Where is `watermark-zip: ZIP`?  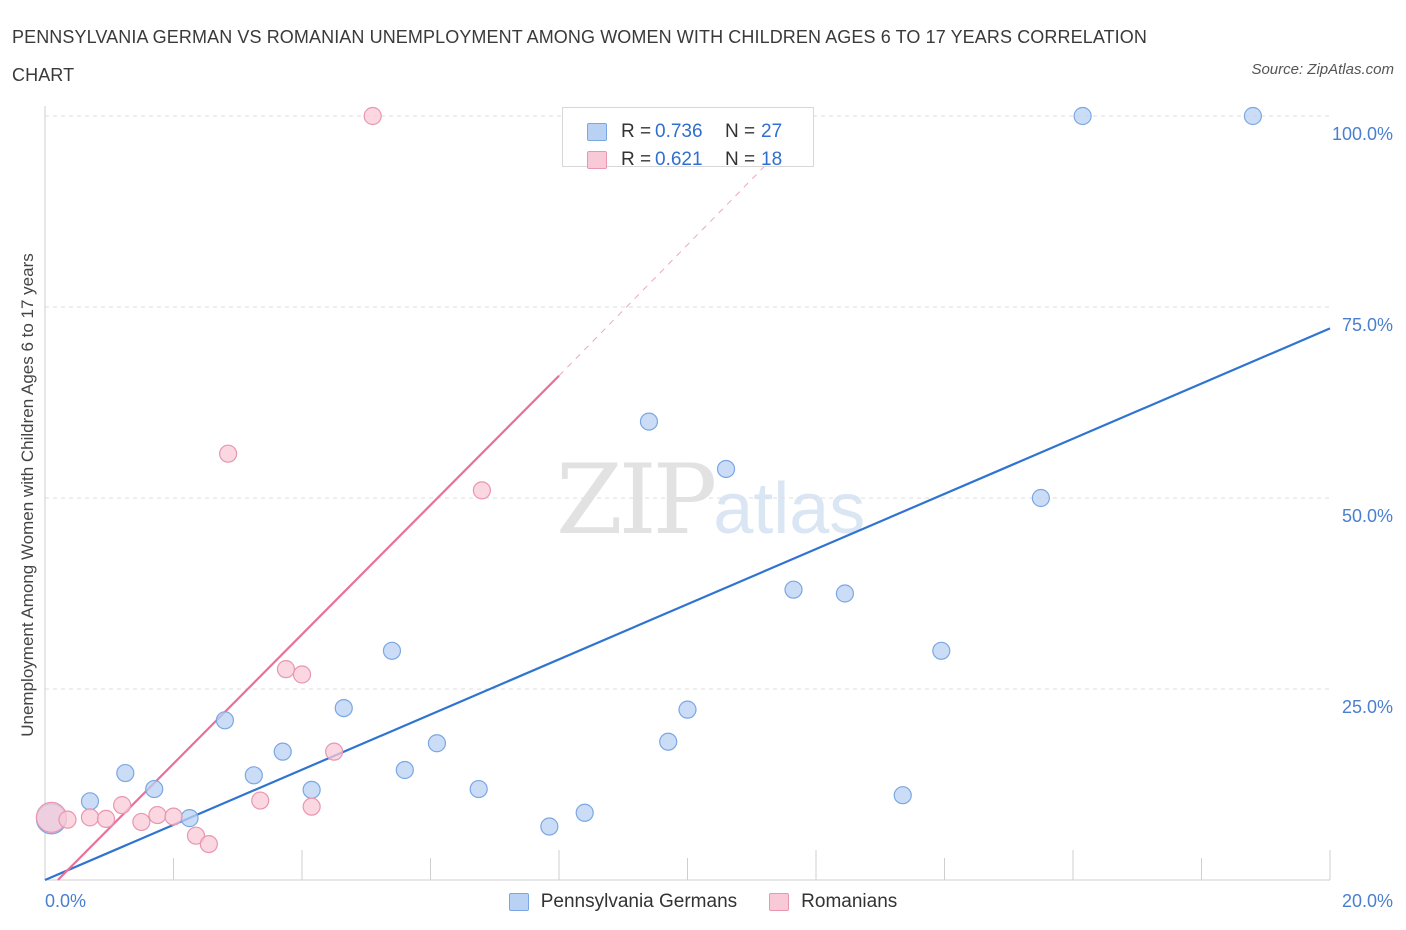 watermark-zip: ZIP is located at coordinates (636, 500).